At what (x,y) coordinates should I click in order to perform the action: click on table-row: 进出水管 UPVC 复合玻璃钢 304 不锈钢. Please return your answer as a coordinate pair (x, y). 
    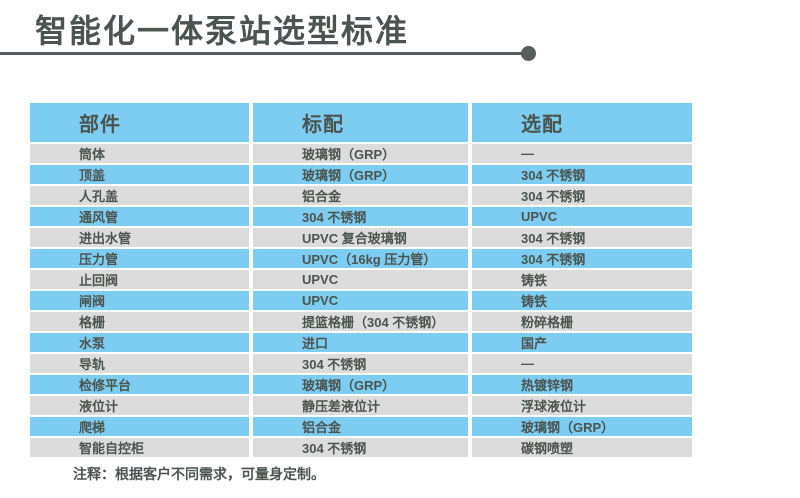
    Looking at the image, I should click on (361, 237).